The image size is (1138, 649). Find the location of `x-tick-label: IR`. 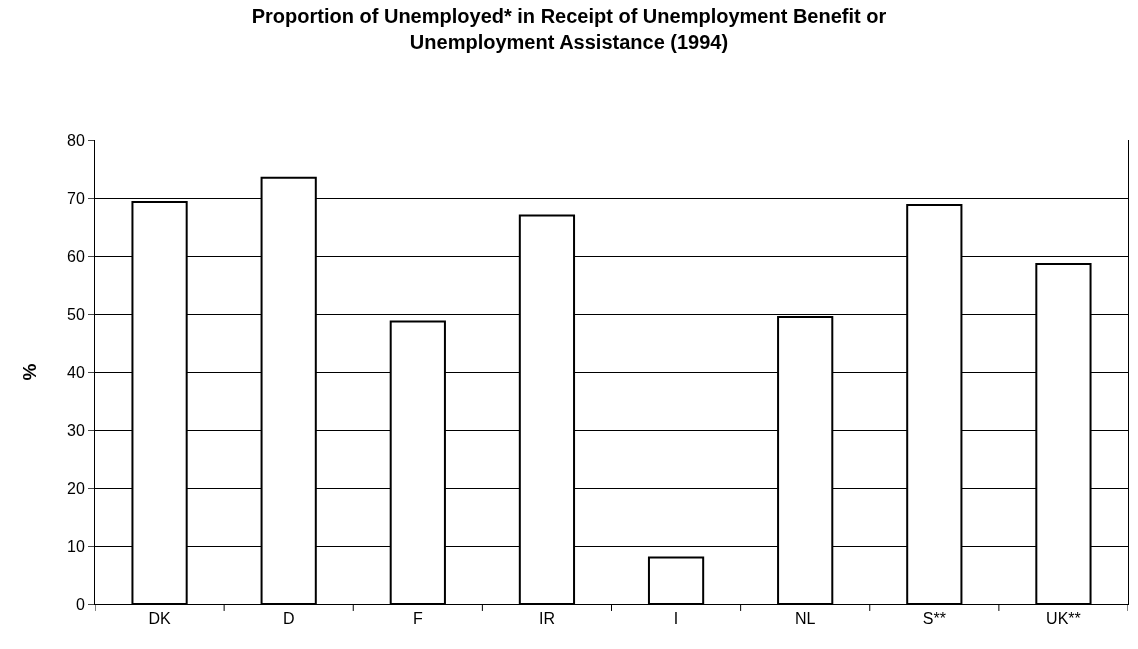

x-tick-label: IR is located at coordinates (546, 619).